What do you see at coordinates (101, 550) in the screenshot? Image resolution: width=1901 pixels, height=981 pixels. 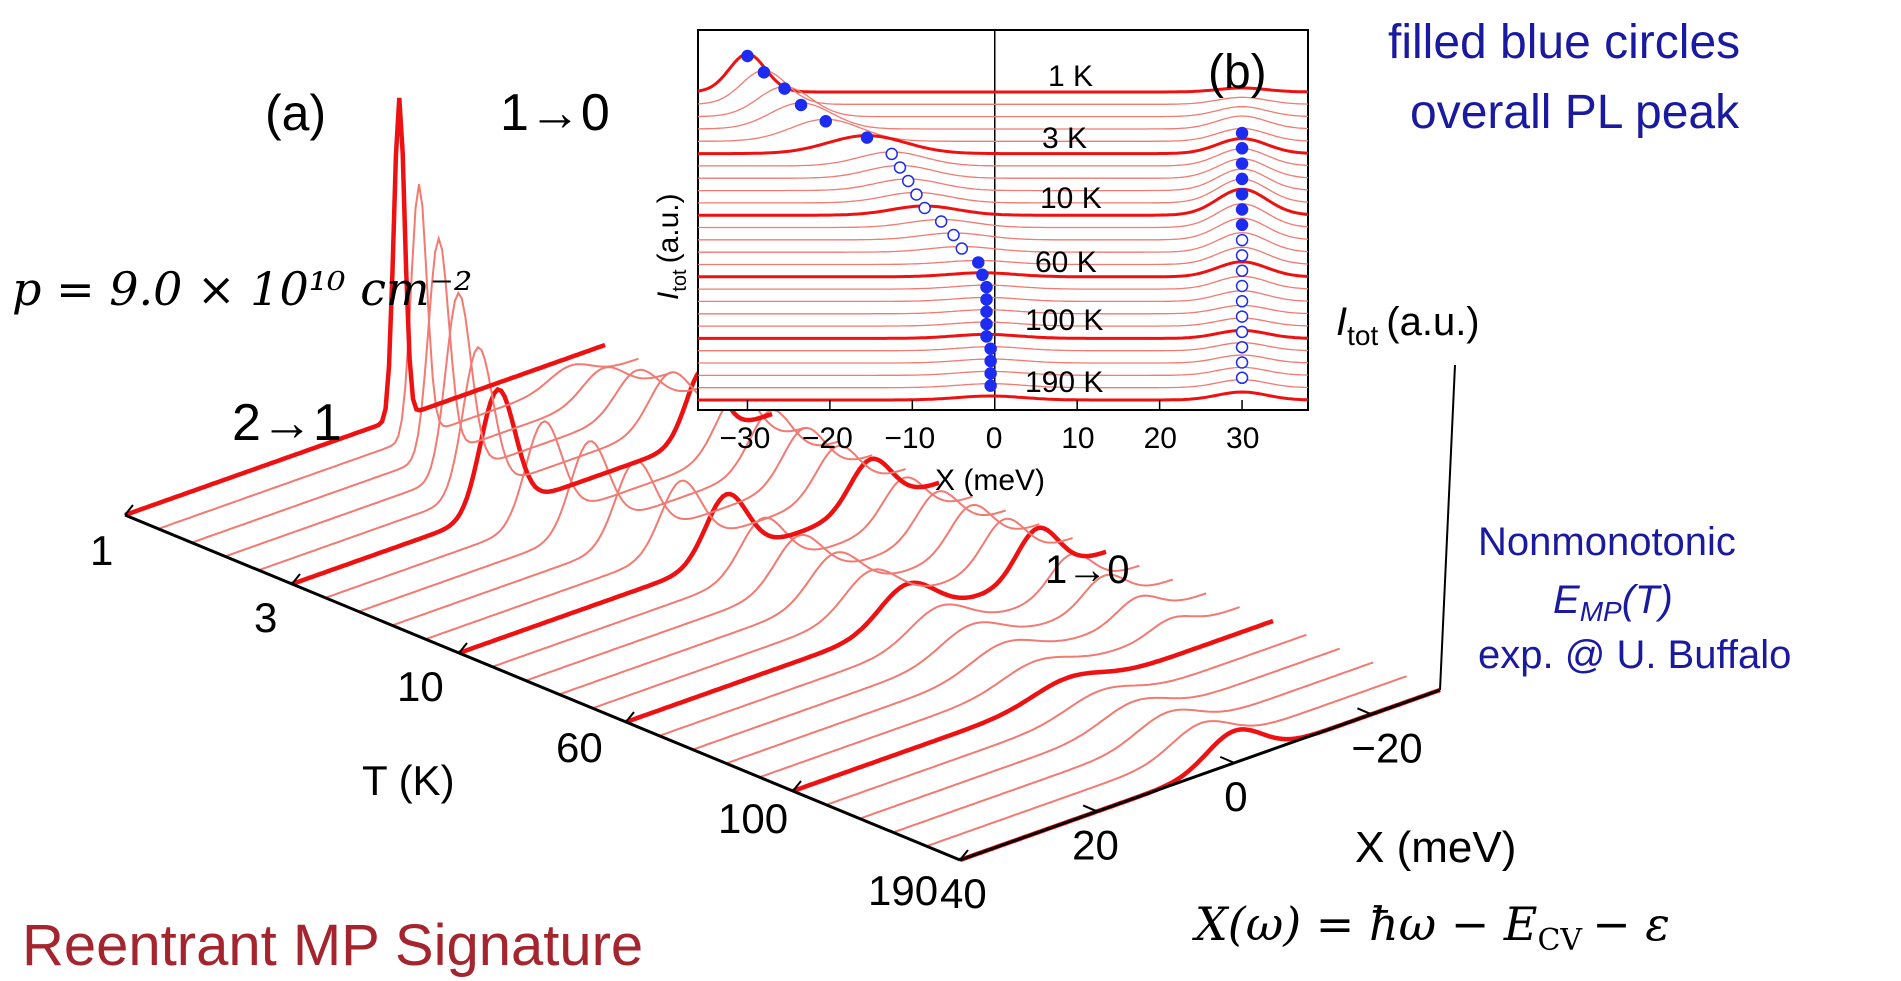 I see `t-tick-label: 1` at bounding box center [101, 550].